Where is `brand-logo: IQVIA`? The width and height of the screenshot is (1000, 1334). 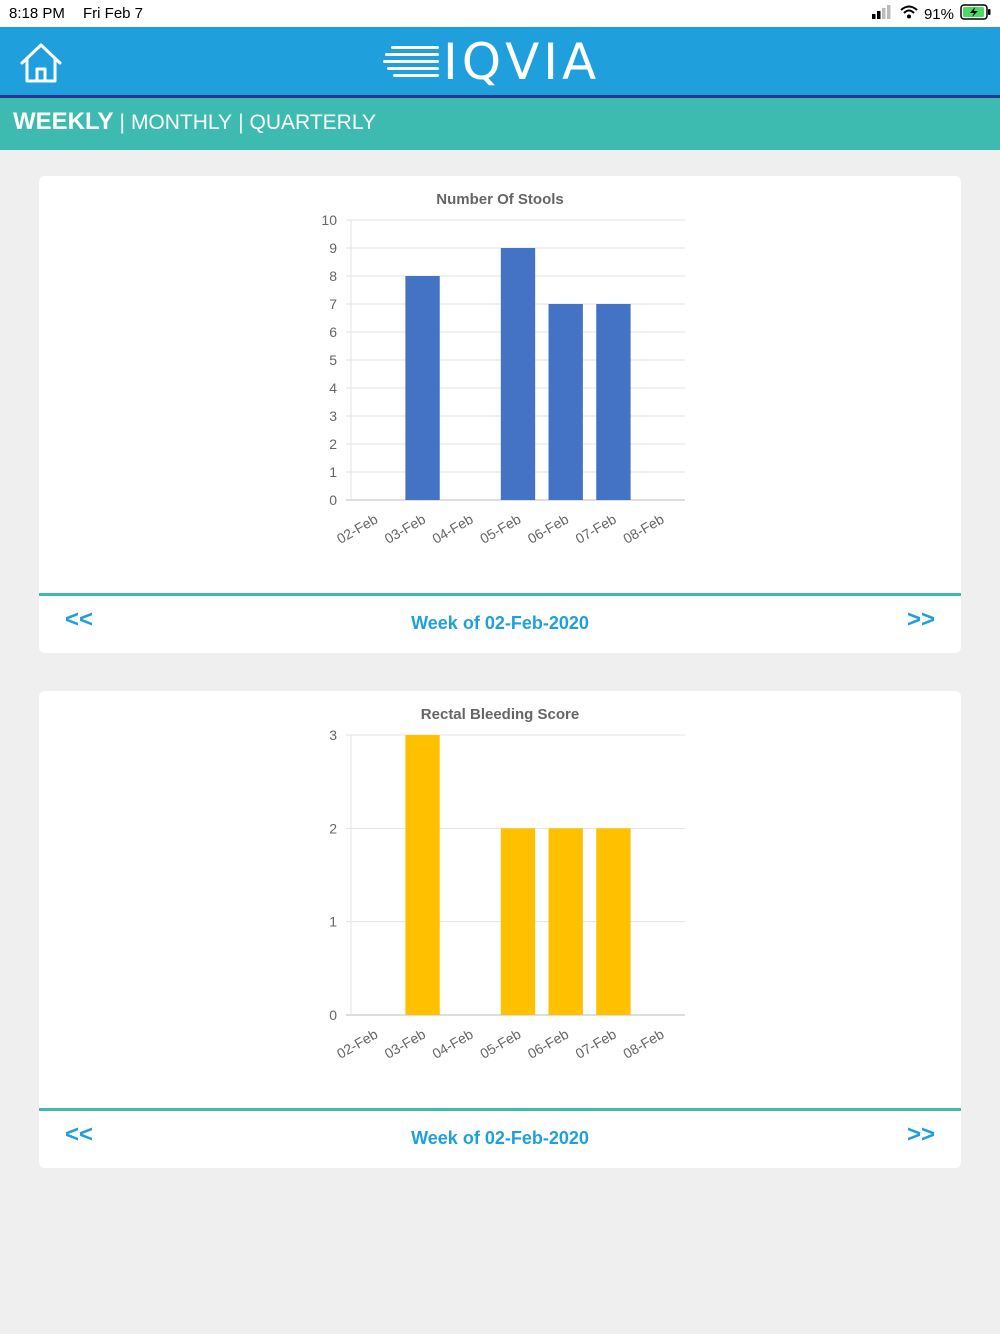 brand-logo: IQVIA is located at coordinates (503, 62).